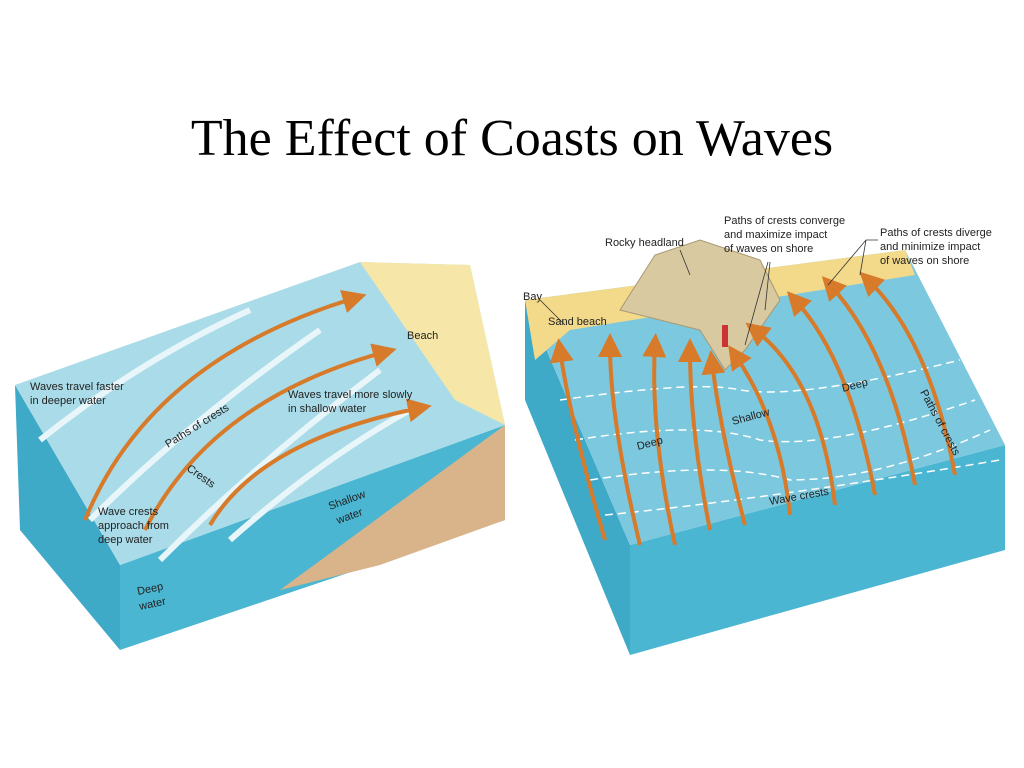 The height and width of the screenshot is (768, 1024). Describe the element at coordinates (152, 605) in the screenshot. I see `label: water` at that location.